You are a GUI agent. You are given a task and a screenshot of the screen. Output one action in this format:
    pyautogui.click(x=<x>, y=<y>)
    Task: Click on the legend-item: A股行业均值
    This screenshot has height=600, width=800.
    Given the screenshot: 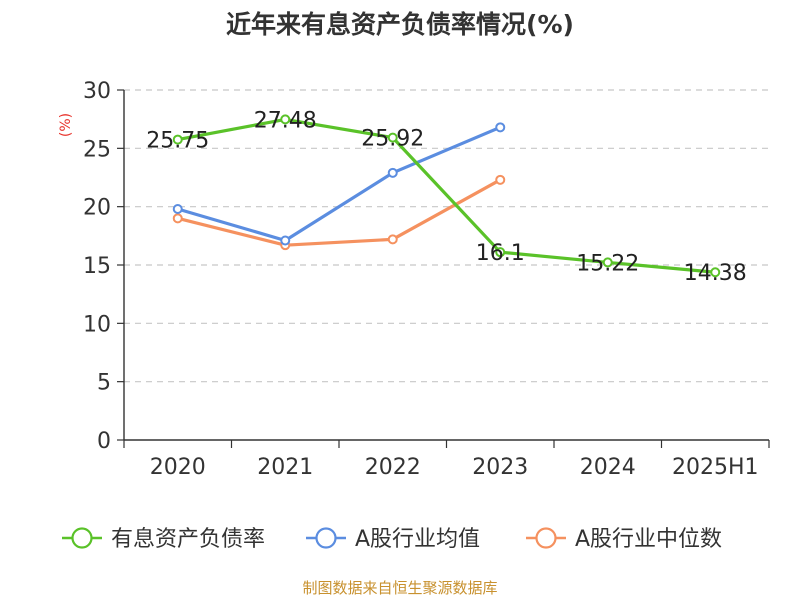 What is the action you would take?
    pyautogui.click(x=393, y=539)
    